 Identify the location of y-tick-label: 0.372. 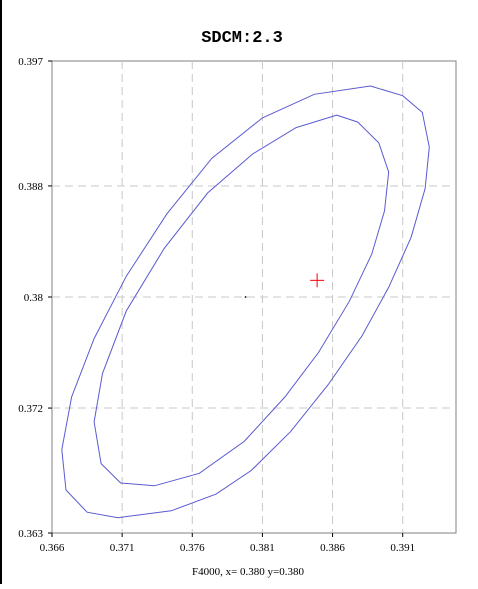
(30, 409).